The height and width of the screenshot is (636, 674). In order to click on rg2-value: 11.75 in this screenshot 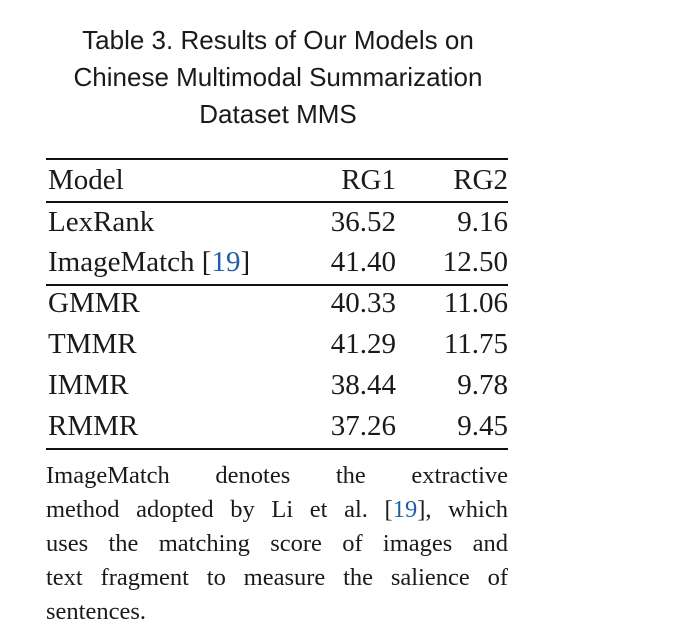, I will do `click(475, 344)`.